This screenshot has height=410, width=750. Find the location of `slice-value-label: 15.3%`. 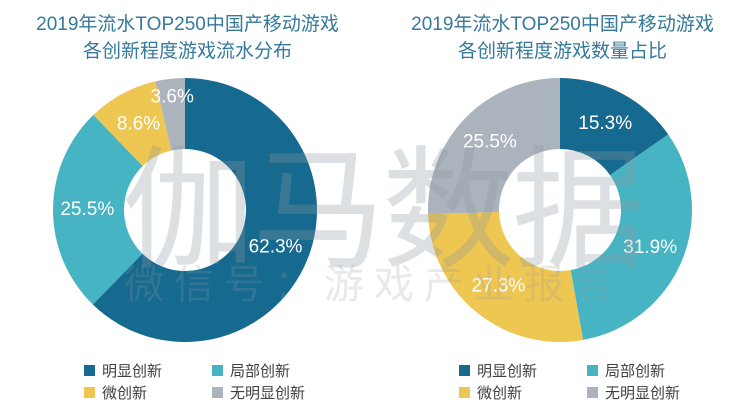

slice-value-label: 15.3% is located at coordinates (605, 123).